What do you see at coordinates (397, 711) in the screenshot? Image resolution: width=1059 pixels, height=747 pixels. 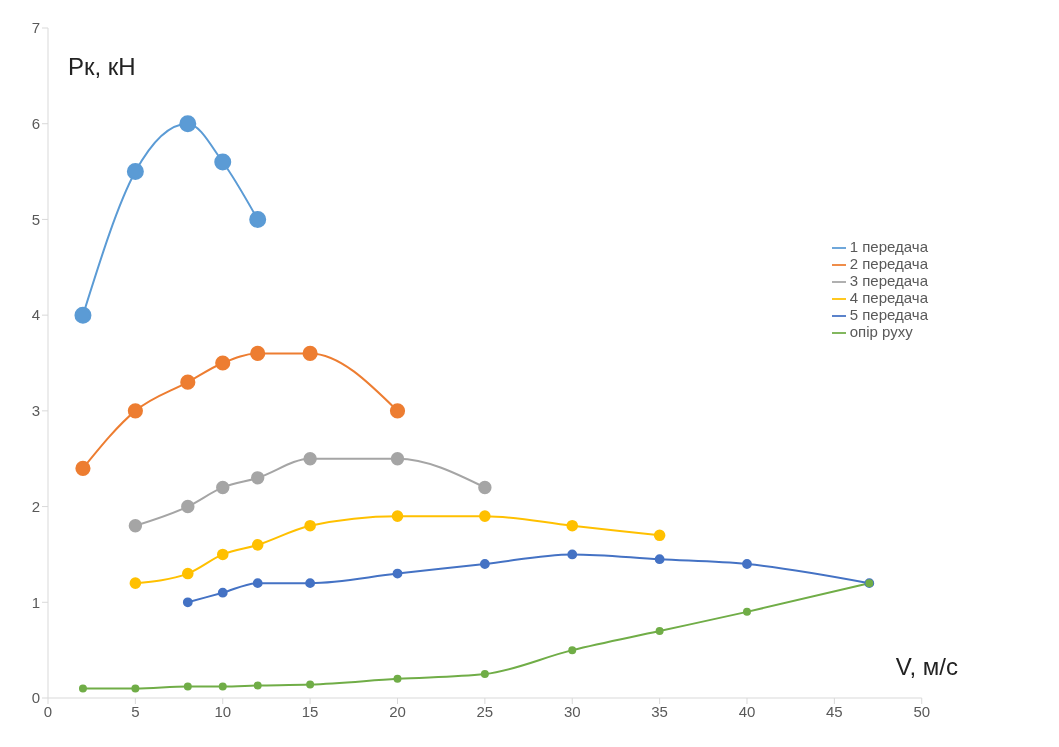 I see `x-tick-label: 20` at bounding box center [397, 711].